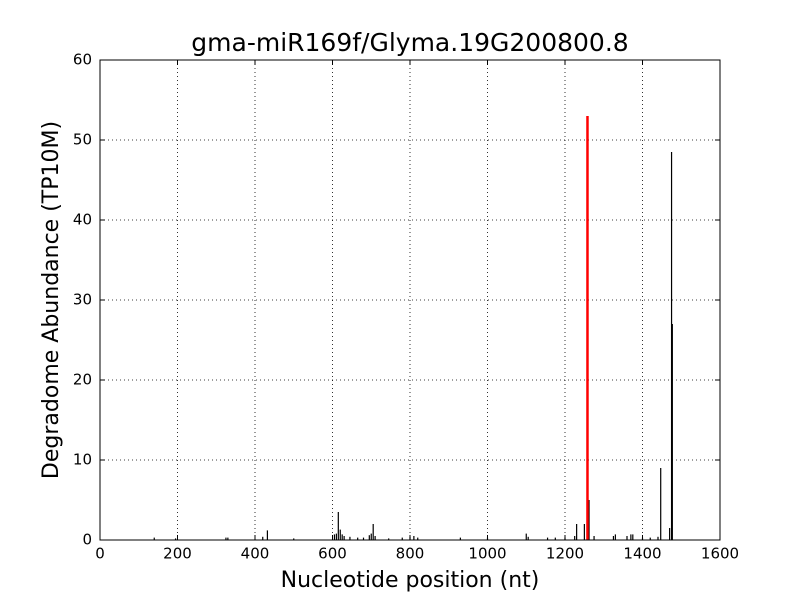 The width and height of the screenshot is (800, 600). What do you see at coordinates (177, 554) in the screenshot?
I see `x-tick-label: 200` at bounding box center [177, 554].